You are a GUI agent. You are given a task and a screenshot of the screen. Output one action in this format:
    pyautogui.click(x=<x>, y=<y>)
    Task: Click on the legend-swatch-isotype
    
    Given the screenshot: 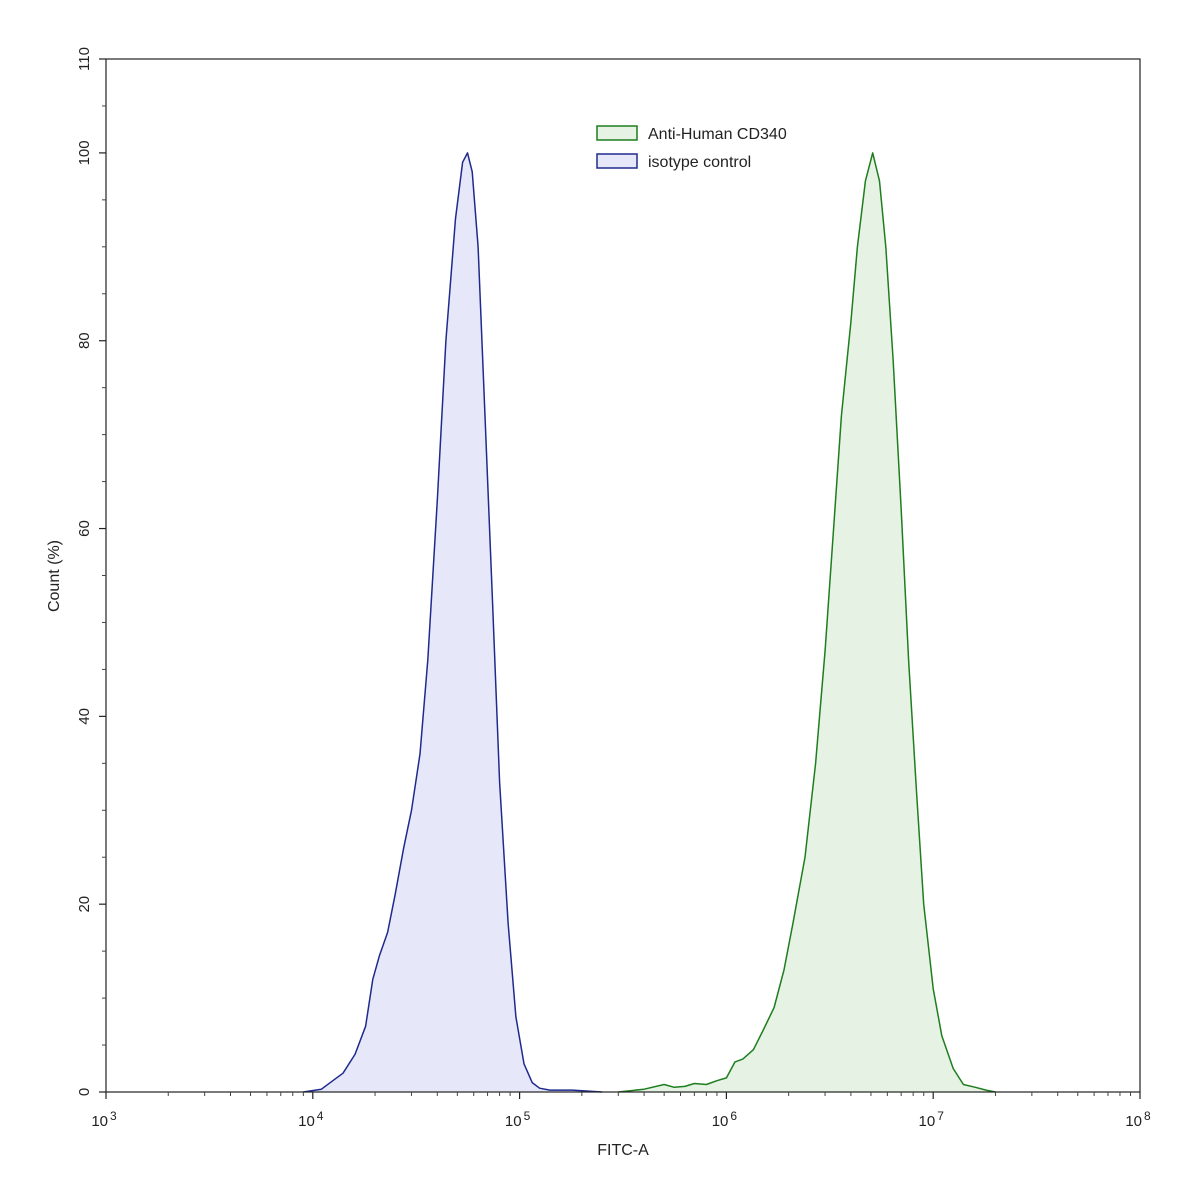 What is the action you would take?
    pyautogui.click(x=617, y=161)
    